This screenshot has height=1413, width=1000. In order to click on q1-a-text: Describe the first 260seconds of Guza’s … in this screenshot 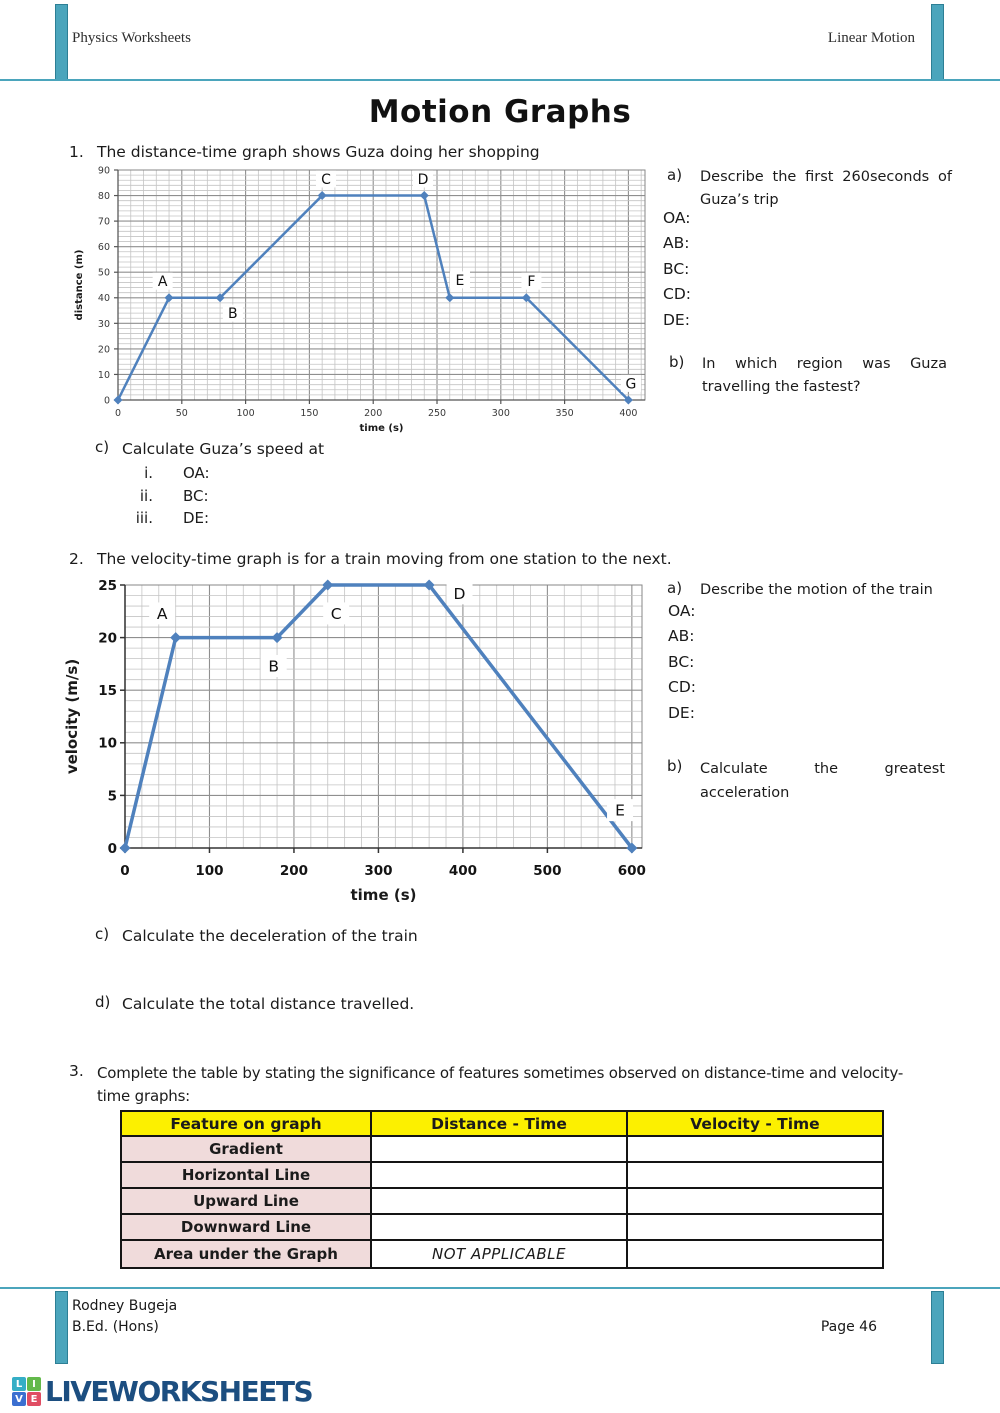, I will do `click(826, 188)`.